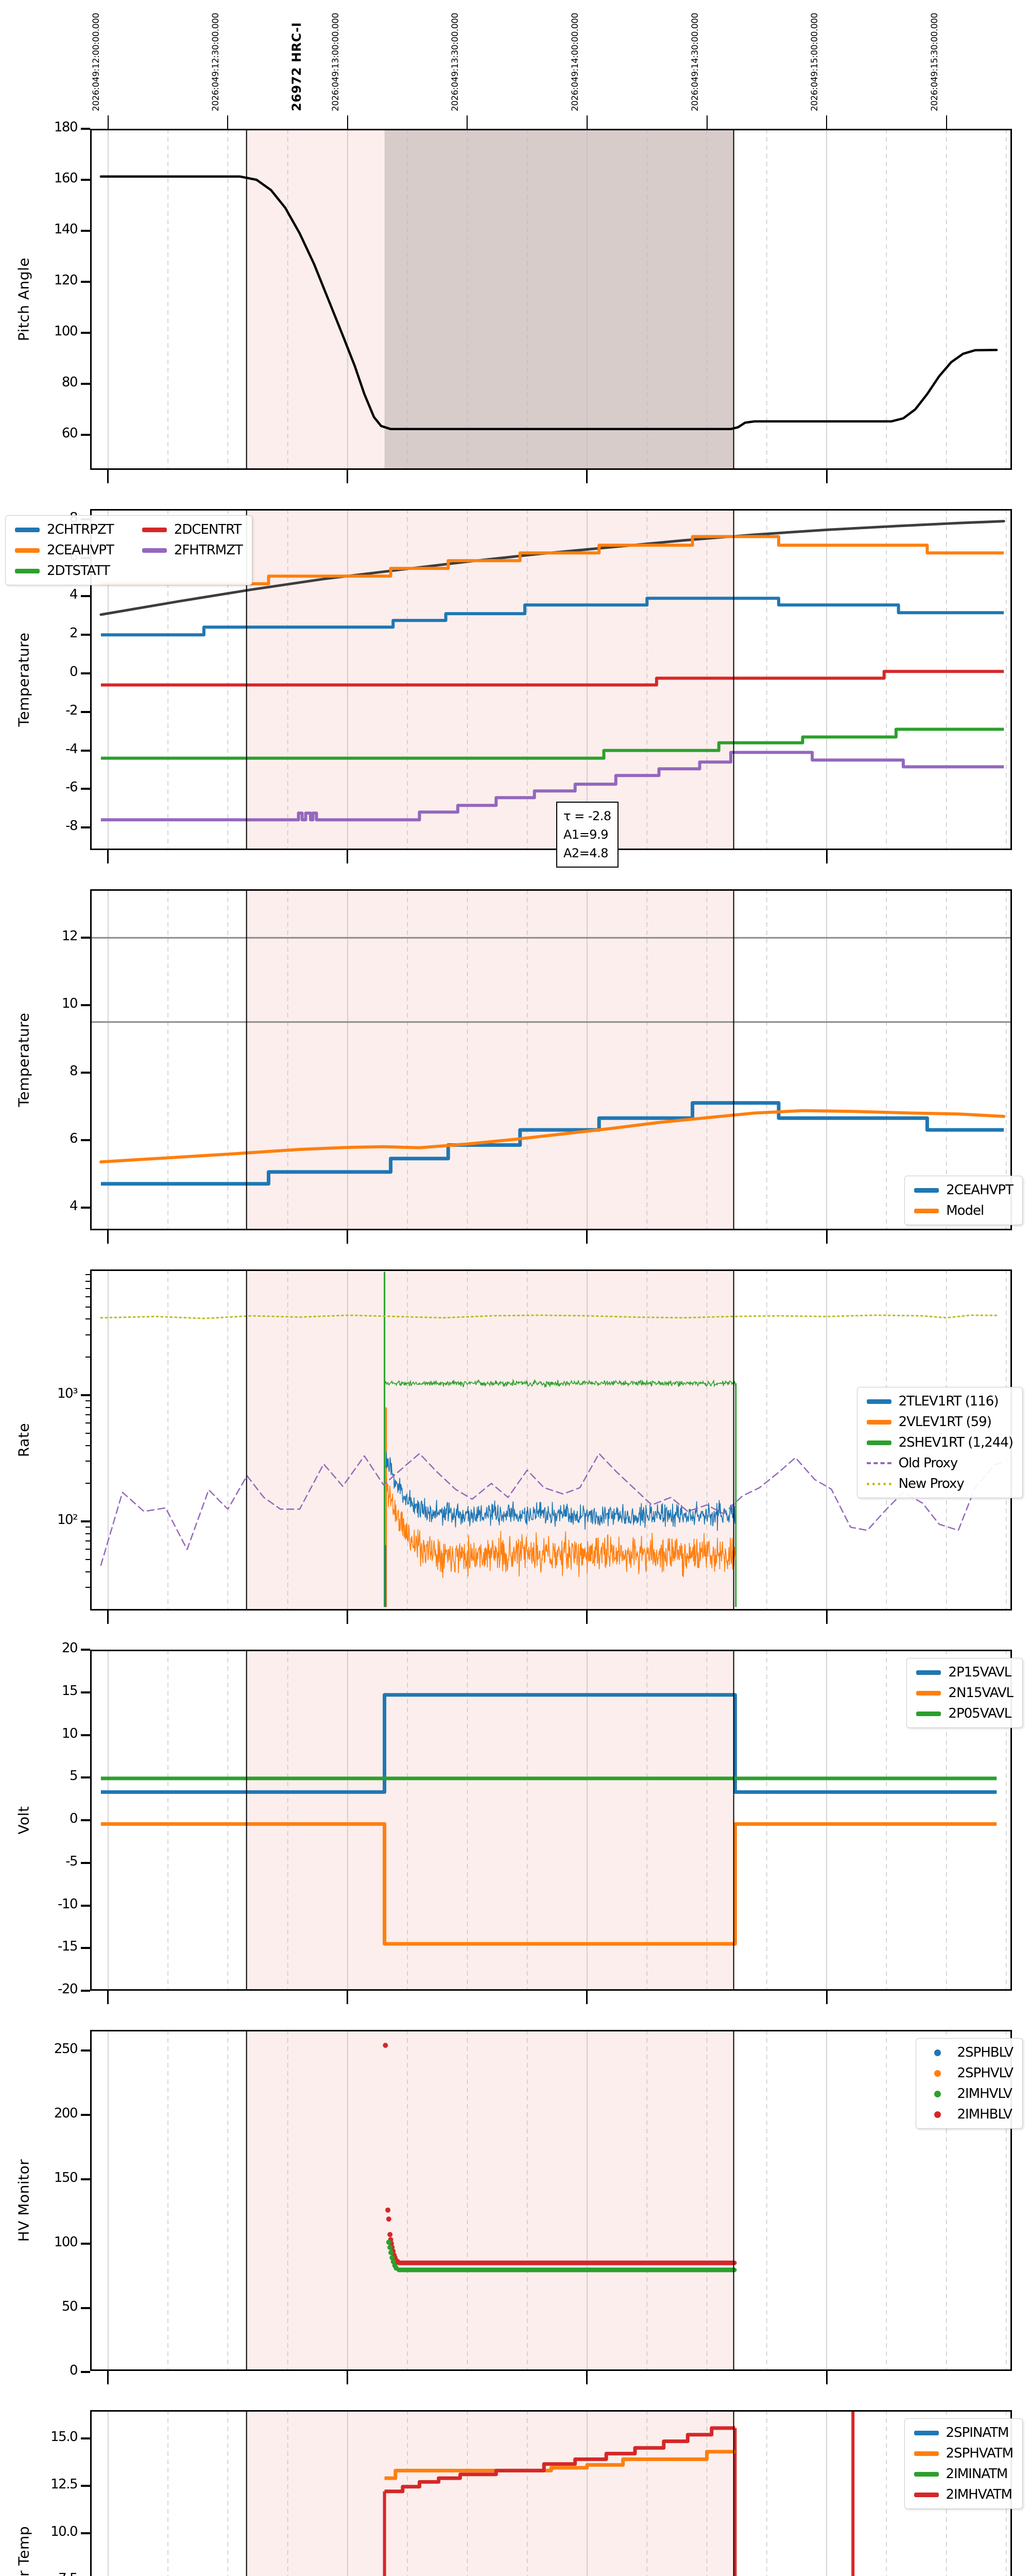 The height and width of the screenshot is (2576, 1030). Describe the element at coordinates (964, 1672) in the screenshot. I see `legend-item-2p15vavl: 2P15VAVL` at that location.